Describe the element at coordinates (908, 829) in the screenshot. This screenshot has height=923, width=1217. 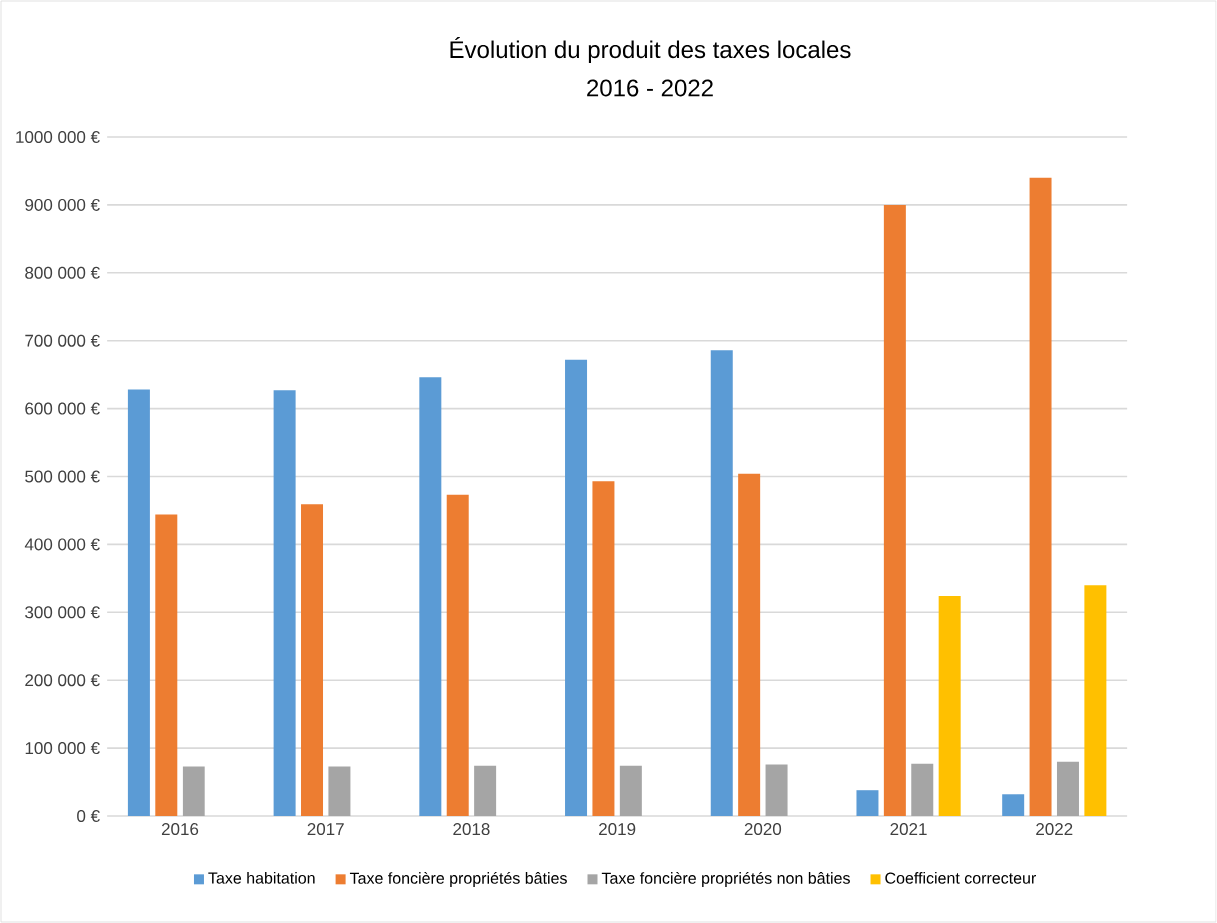
I see `x-tick-label: 2021` at that location.